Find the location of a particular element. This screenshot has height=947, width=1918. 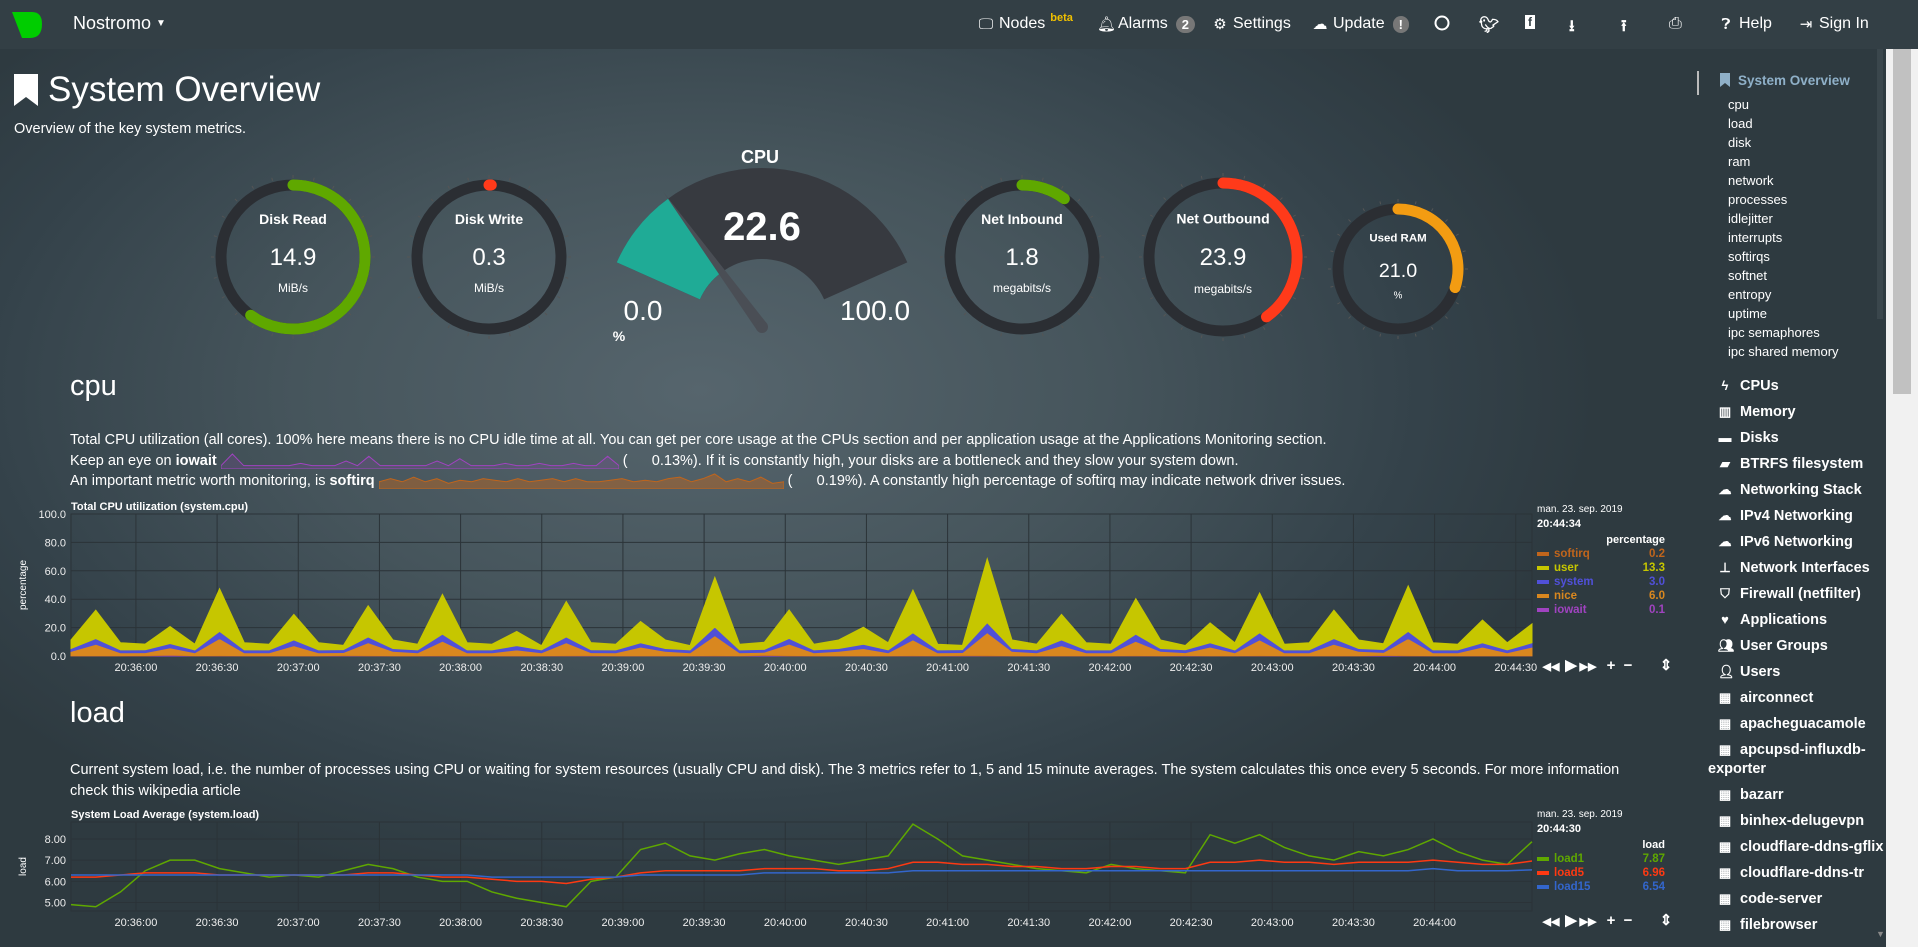

print-icon: ⎙ is located at coordinates (1675, 23).